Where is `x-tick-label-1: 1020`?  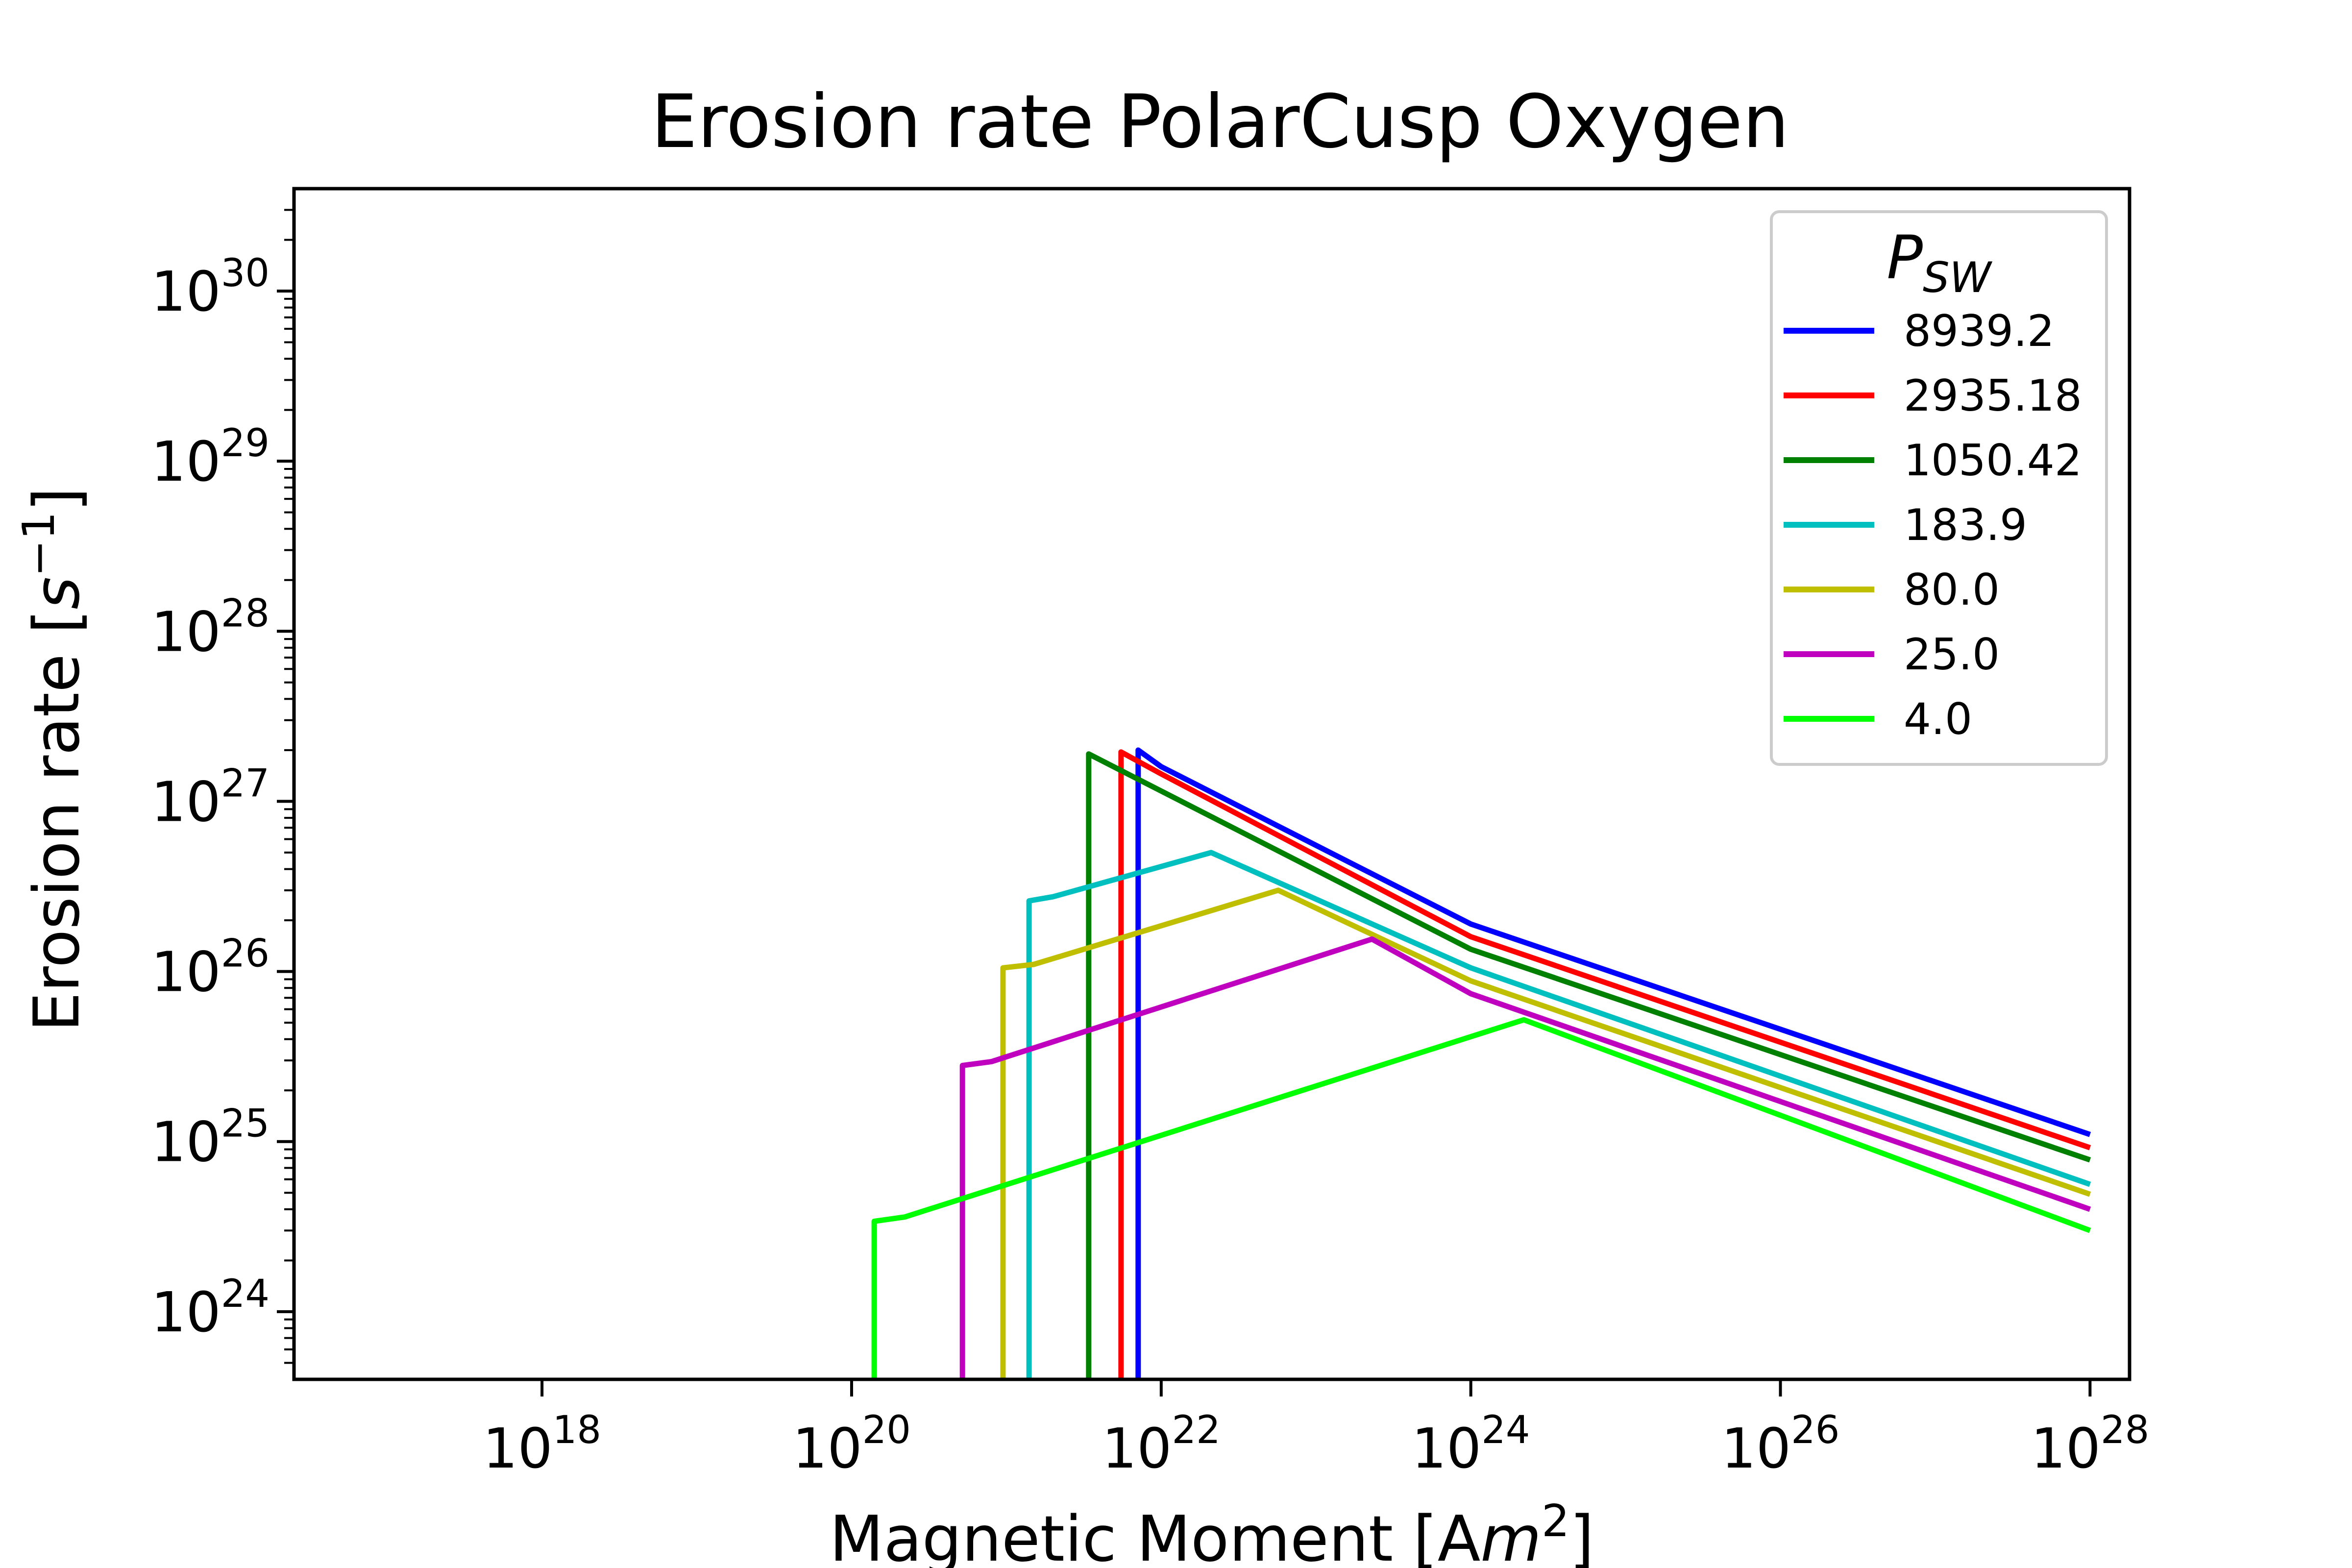
x-tick-label-1: 1020 is located at coordinates (851, 1444).